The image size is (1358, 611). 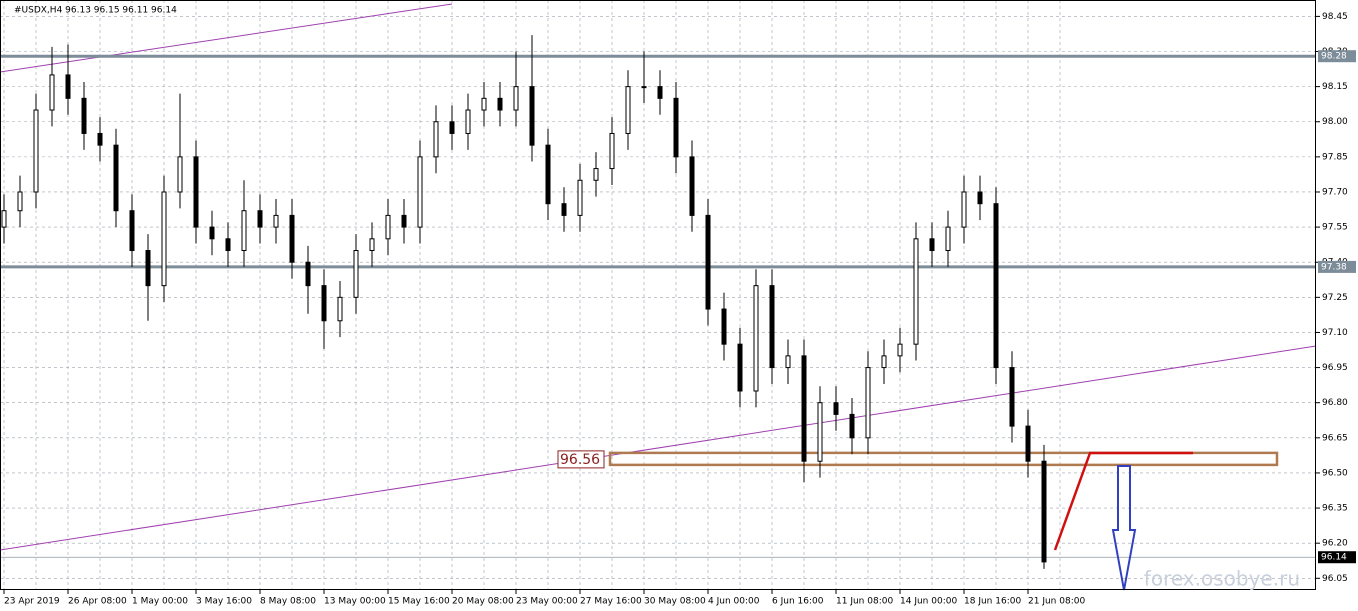 I want to click on y-tick-label: 96.35, so click(x=1335, y=509).